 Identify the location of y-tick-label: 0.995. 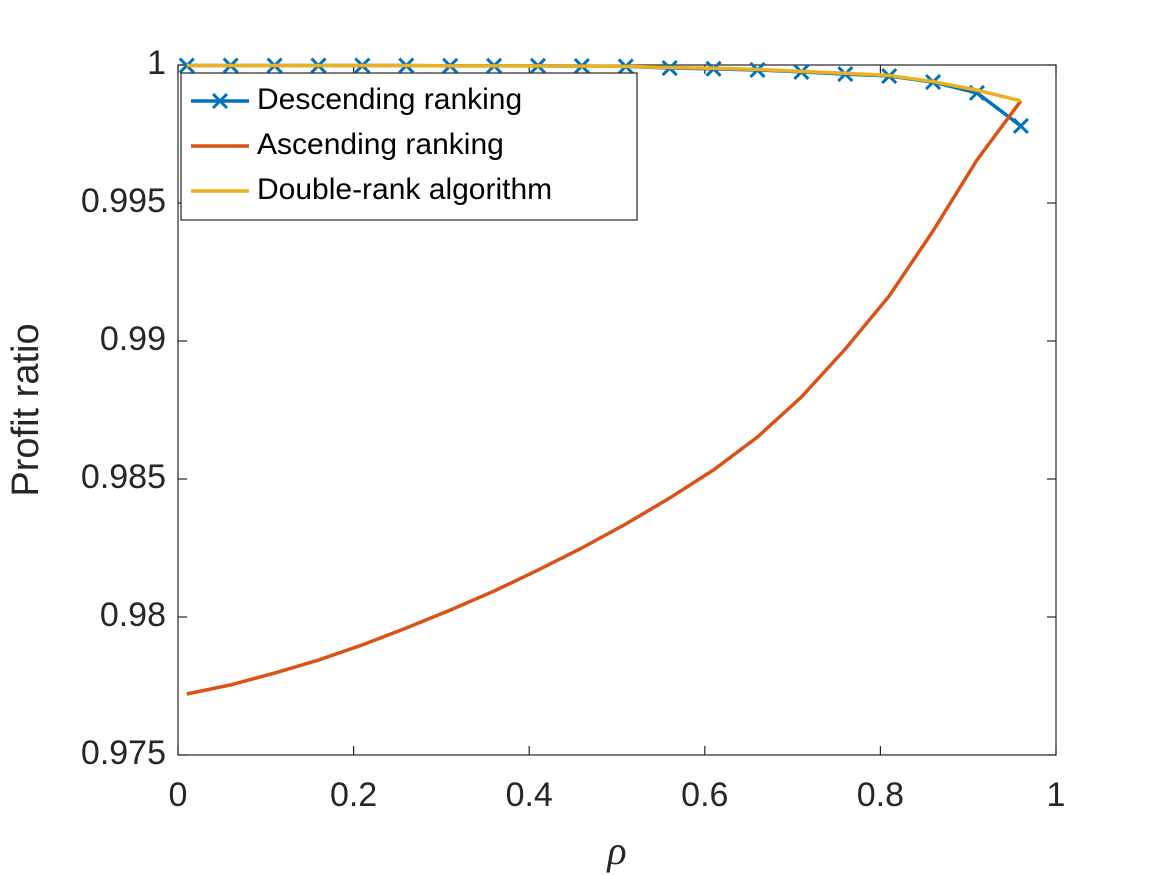
(123, 201).